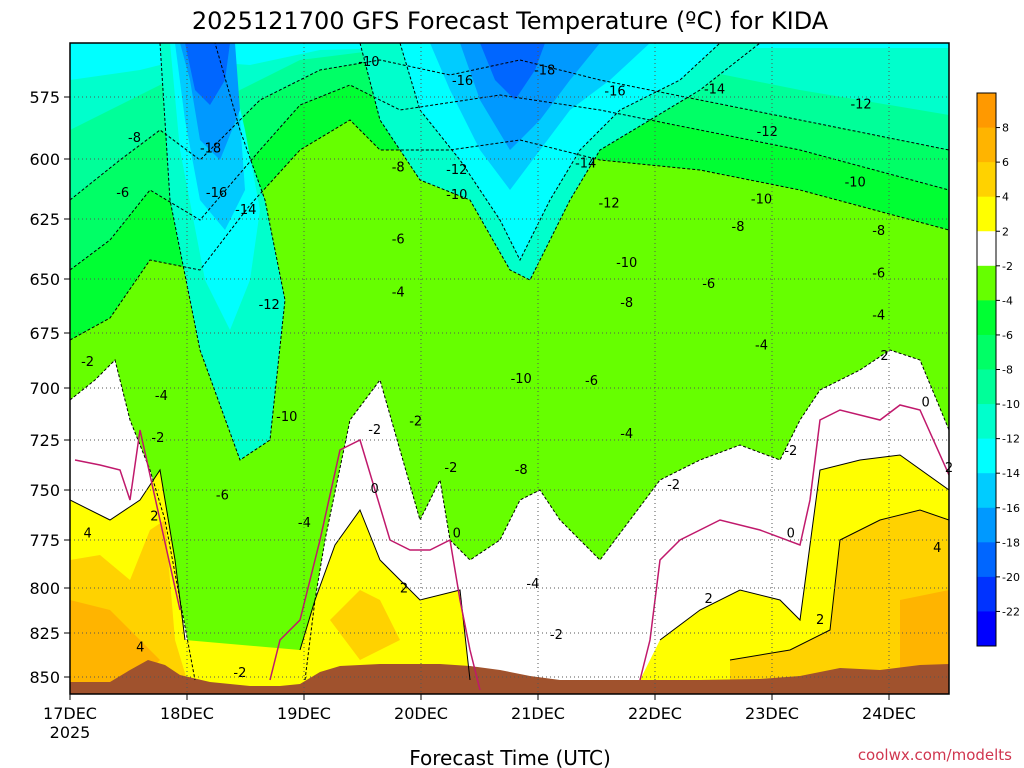 This screenshot has height=768, width=1024. What do you see at coordinates (187, 713) in the screenshot?
I see `x-tick-label: 18DEC` at bounding box center [187, 713].